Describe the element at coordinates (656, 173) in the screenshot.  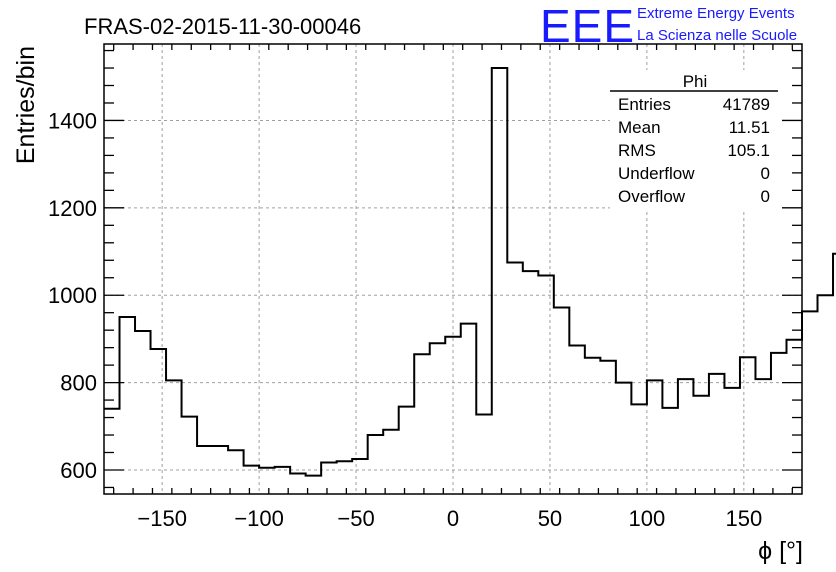
I see `stats-label: Underflow` at that location.